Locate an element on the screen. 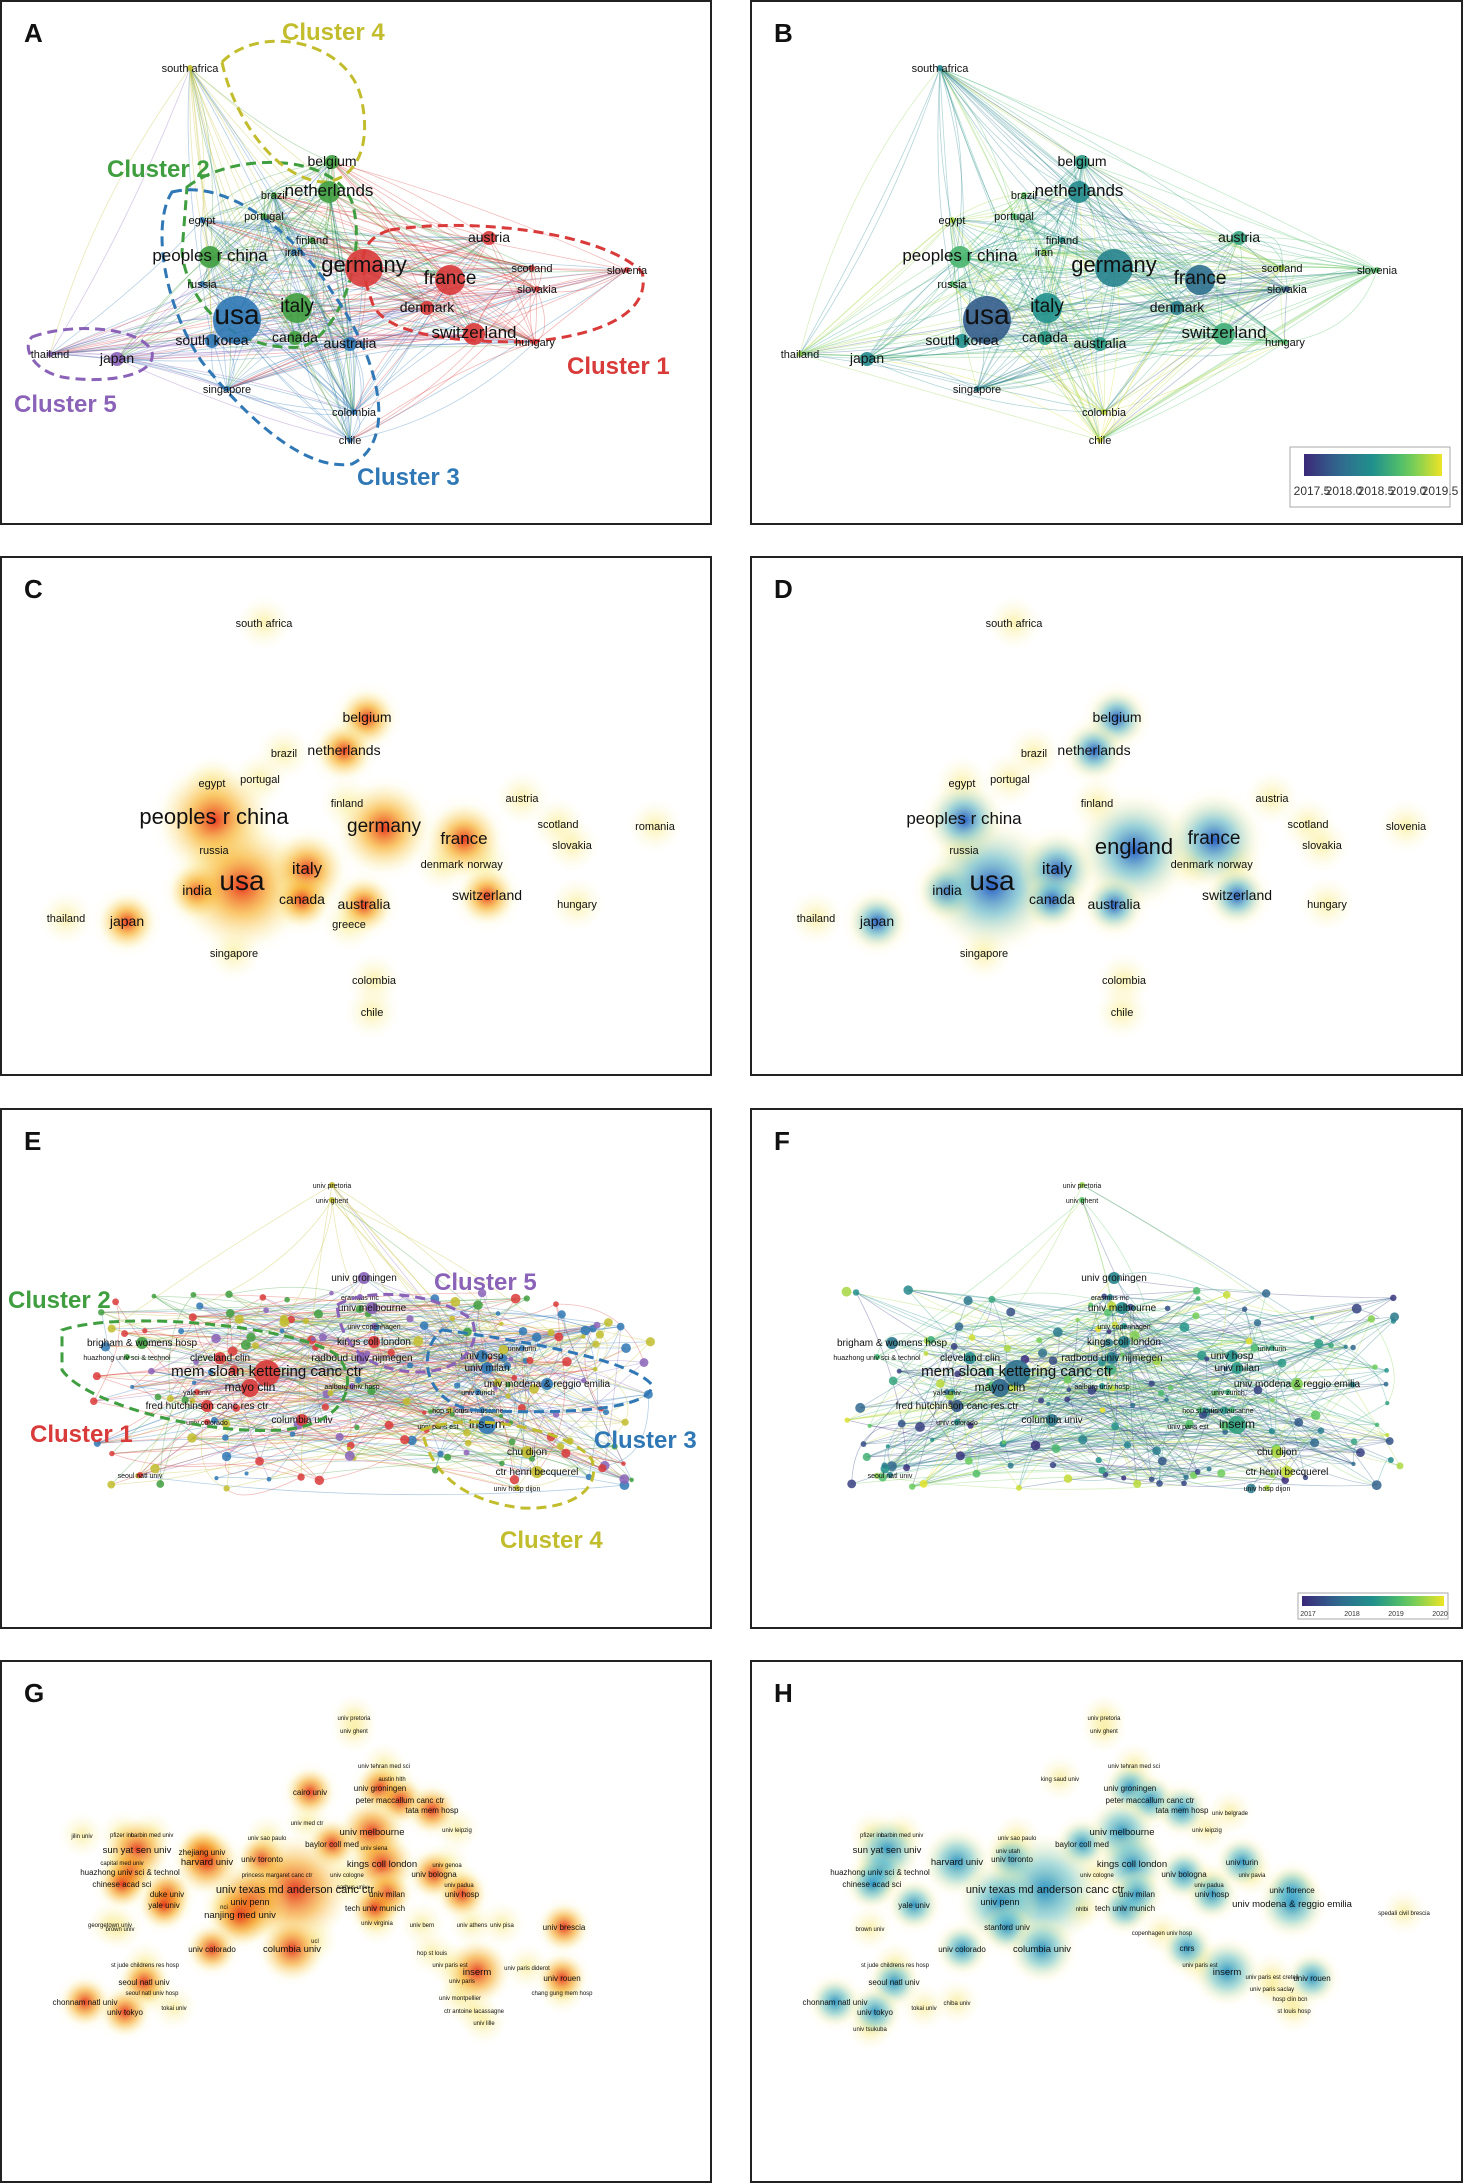  label-egypt: egypt is located at coordinates (212, 784).